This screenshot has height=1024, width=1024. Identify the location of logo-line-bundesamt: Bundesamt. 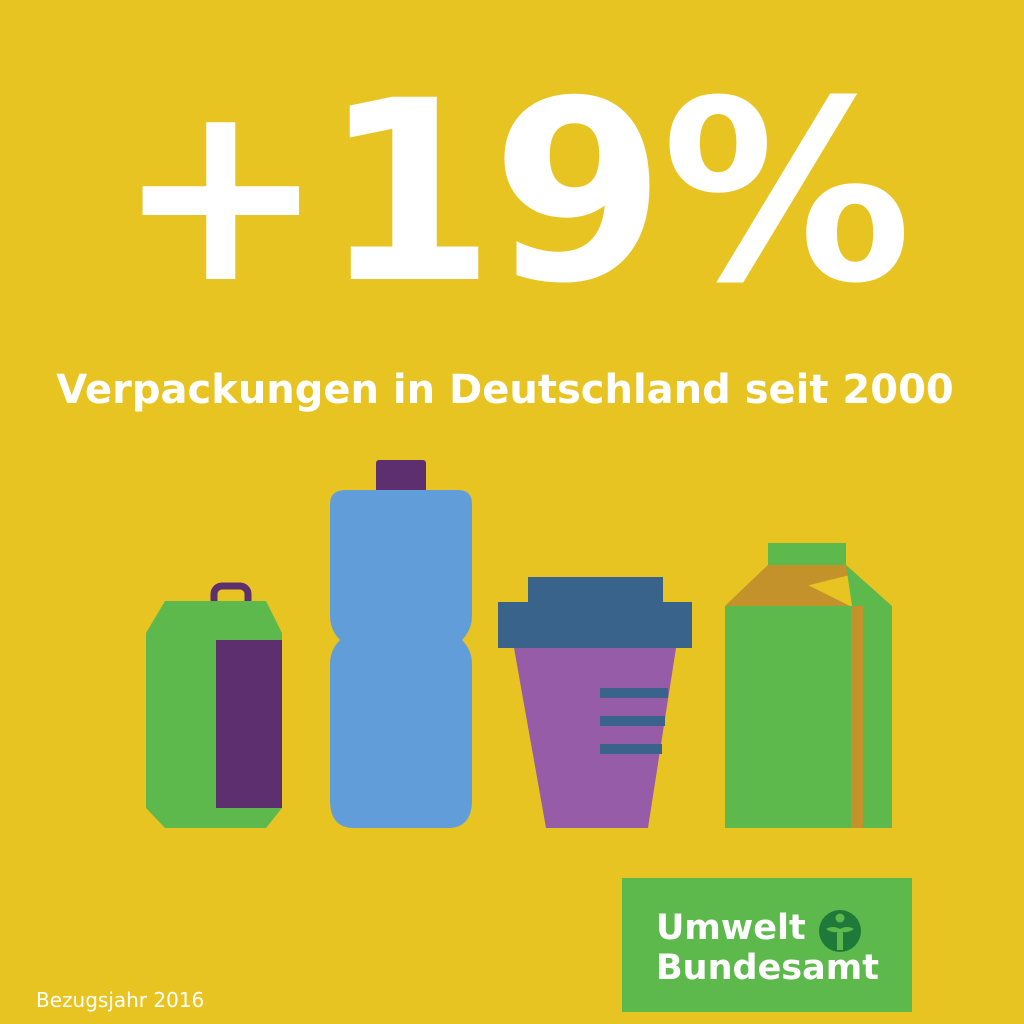
(767, 968).